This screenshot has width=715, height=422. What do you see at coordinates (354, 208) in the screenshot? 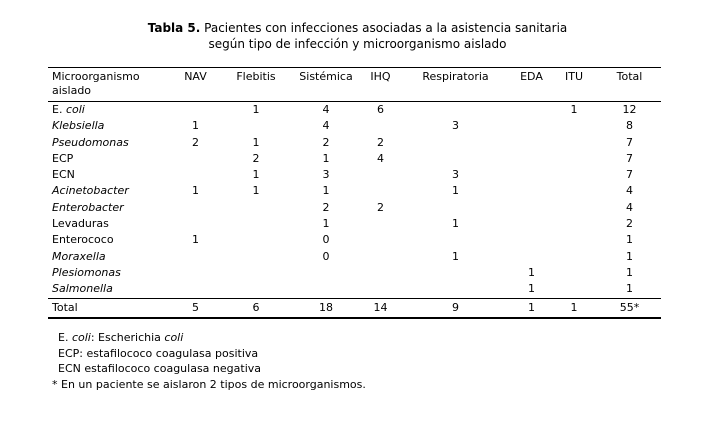
I see `table-row-enterobacter: Enterobacter 2 2 4` at bounding box center [354, 208].